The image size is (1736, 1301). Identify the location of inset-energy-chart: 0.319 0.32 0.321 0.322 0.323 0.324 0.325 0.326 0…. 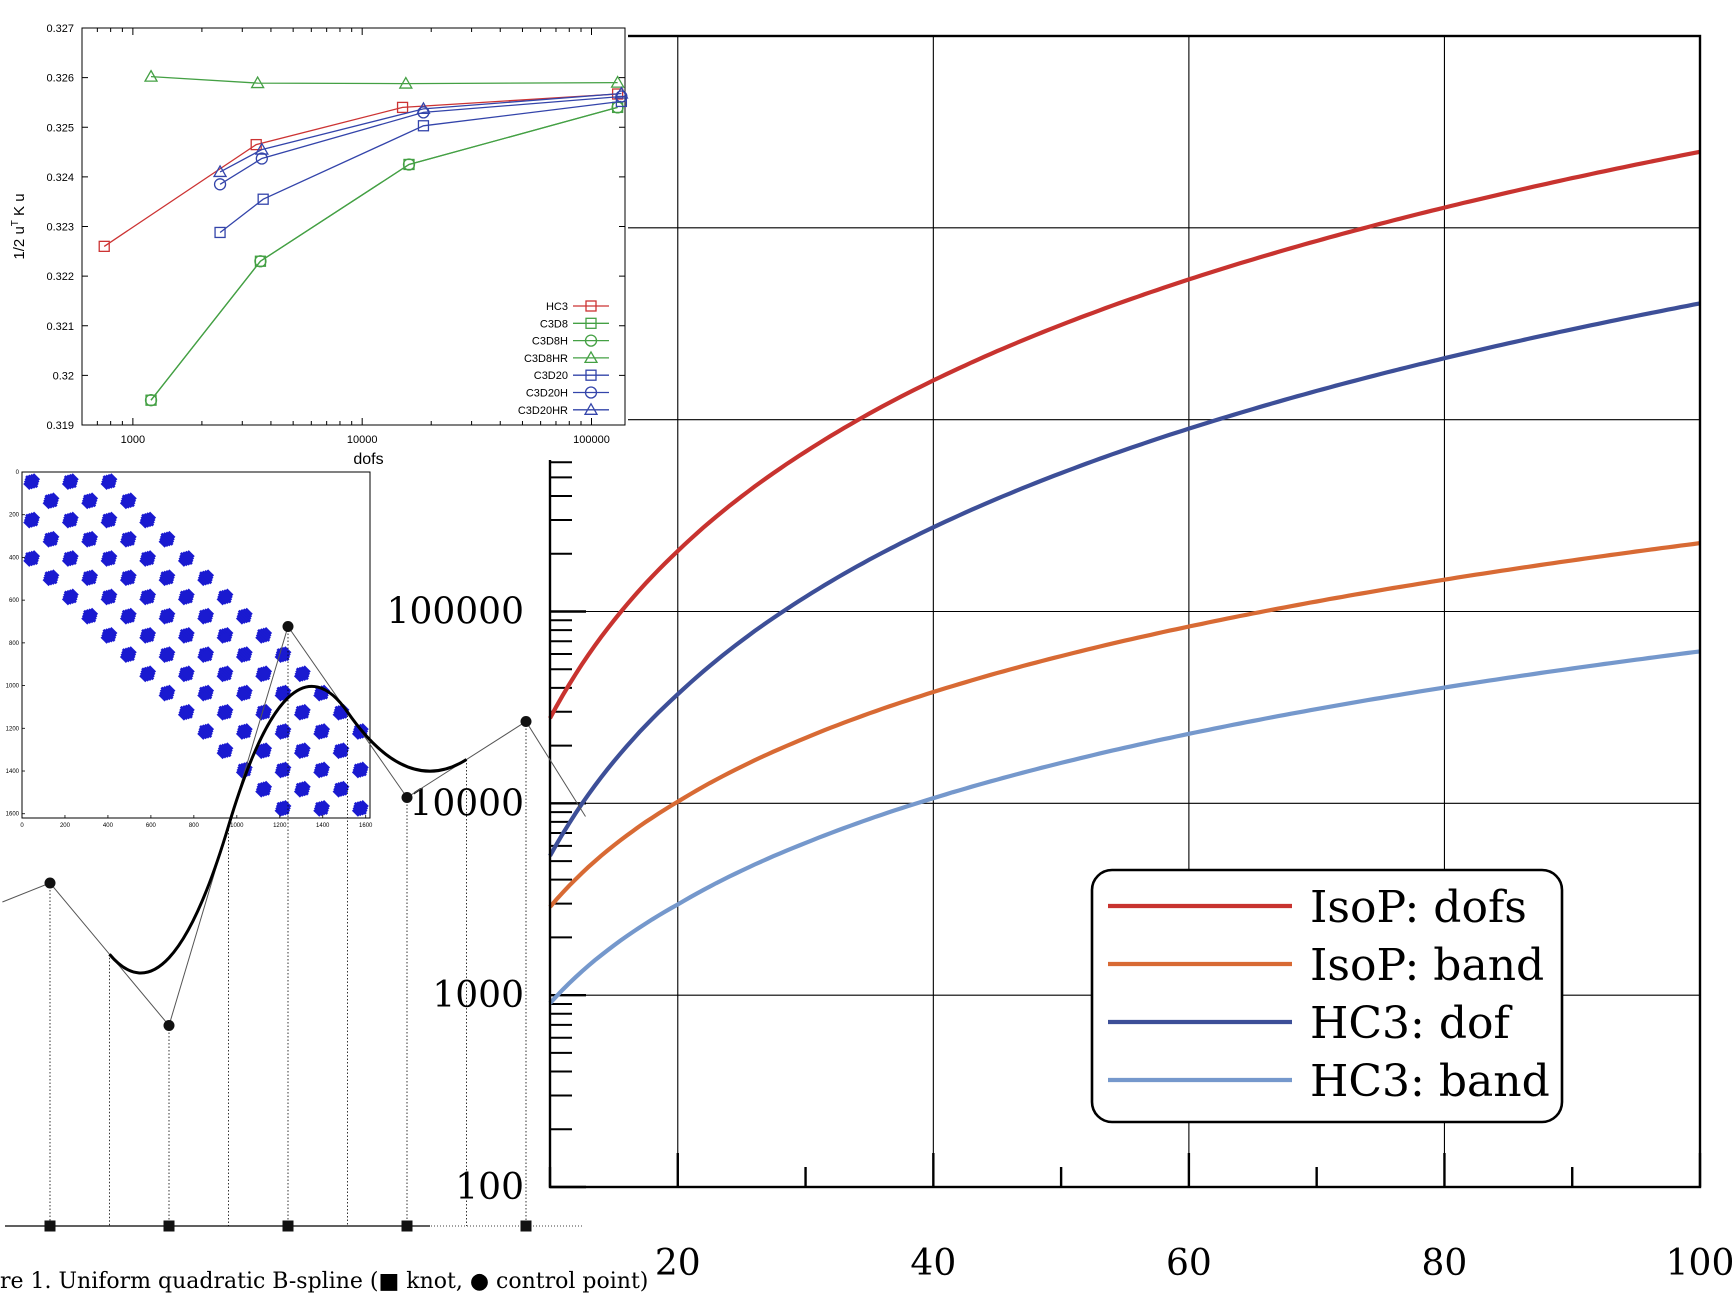
(314, 234).